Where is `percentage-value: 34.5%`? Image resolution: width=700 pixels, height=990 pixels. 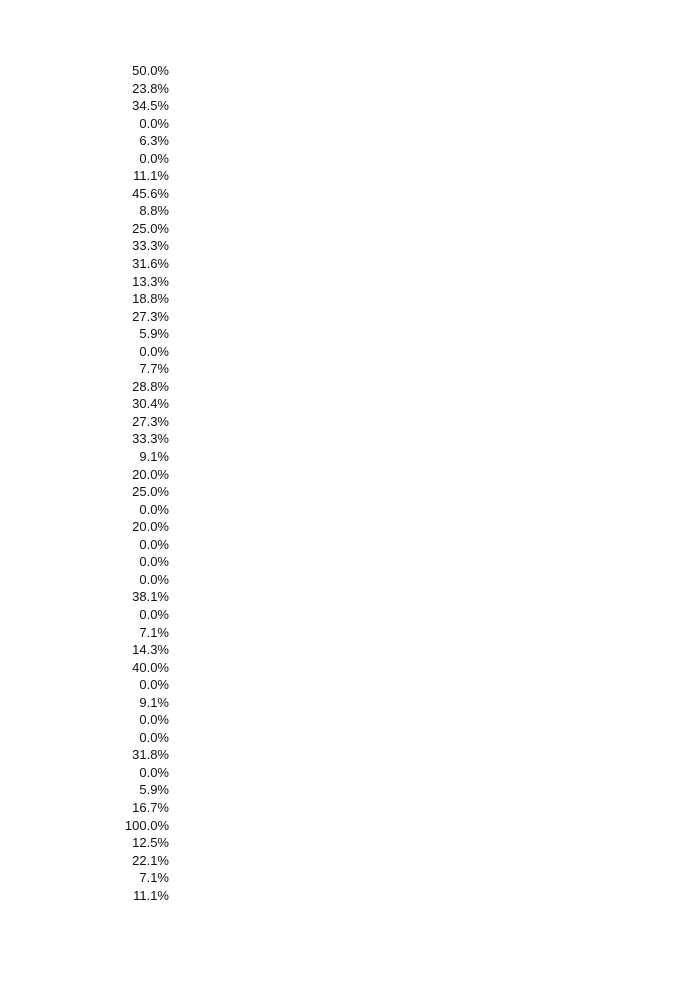
percentage-value: 34.5% is located at coordinates (150, 106).